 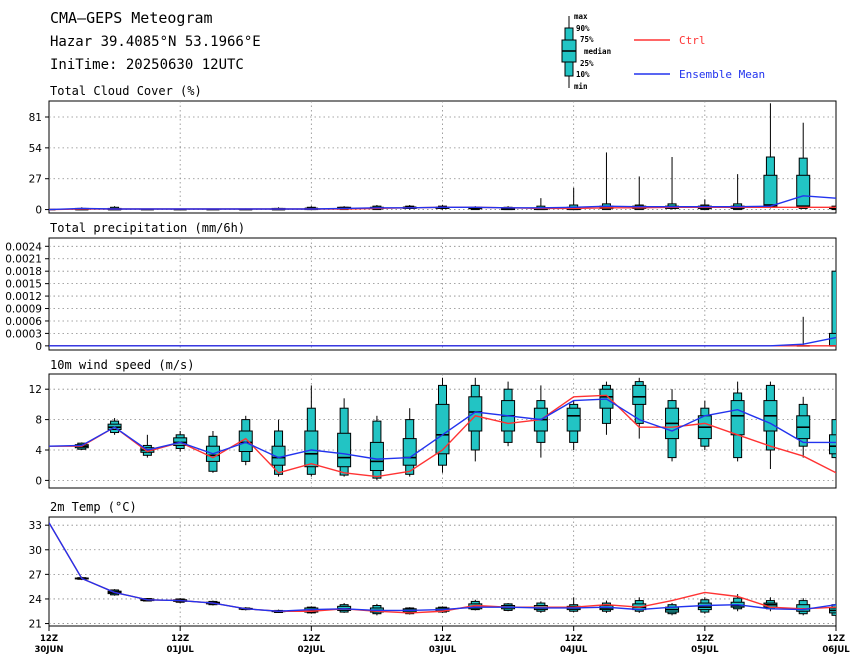 I want to click on y-tick-label: 81, so click(x=35, y=118).